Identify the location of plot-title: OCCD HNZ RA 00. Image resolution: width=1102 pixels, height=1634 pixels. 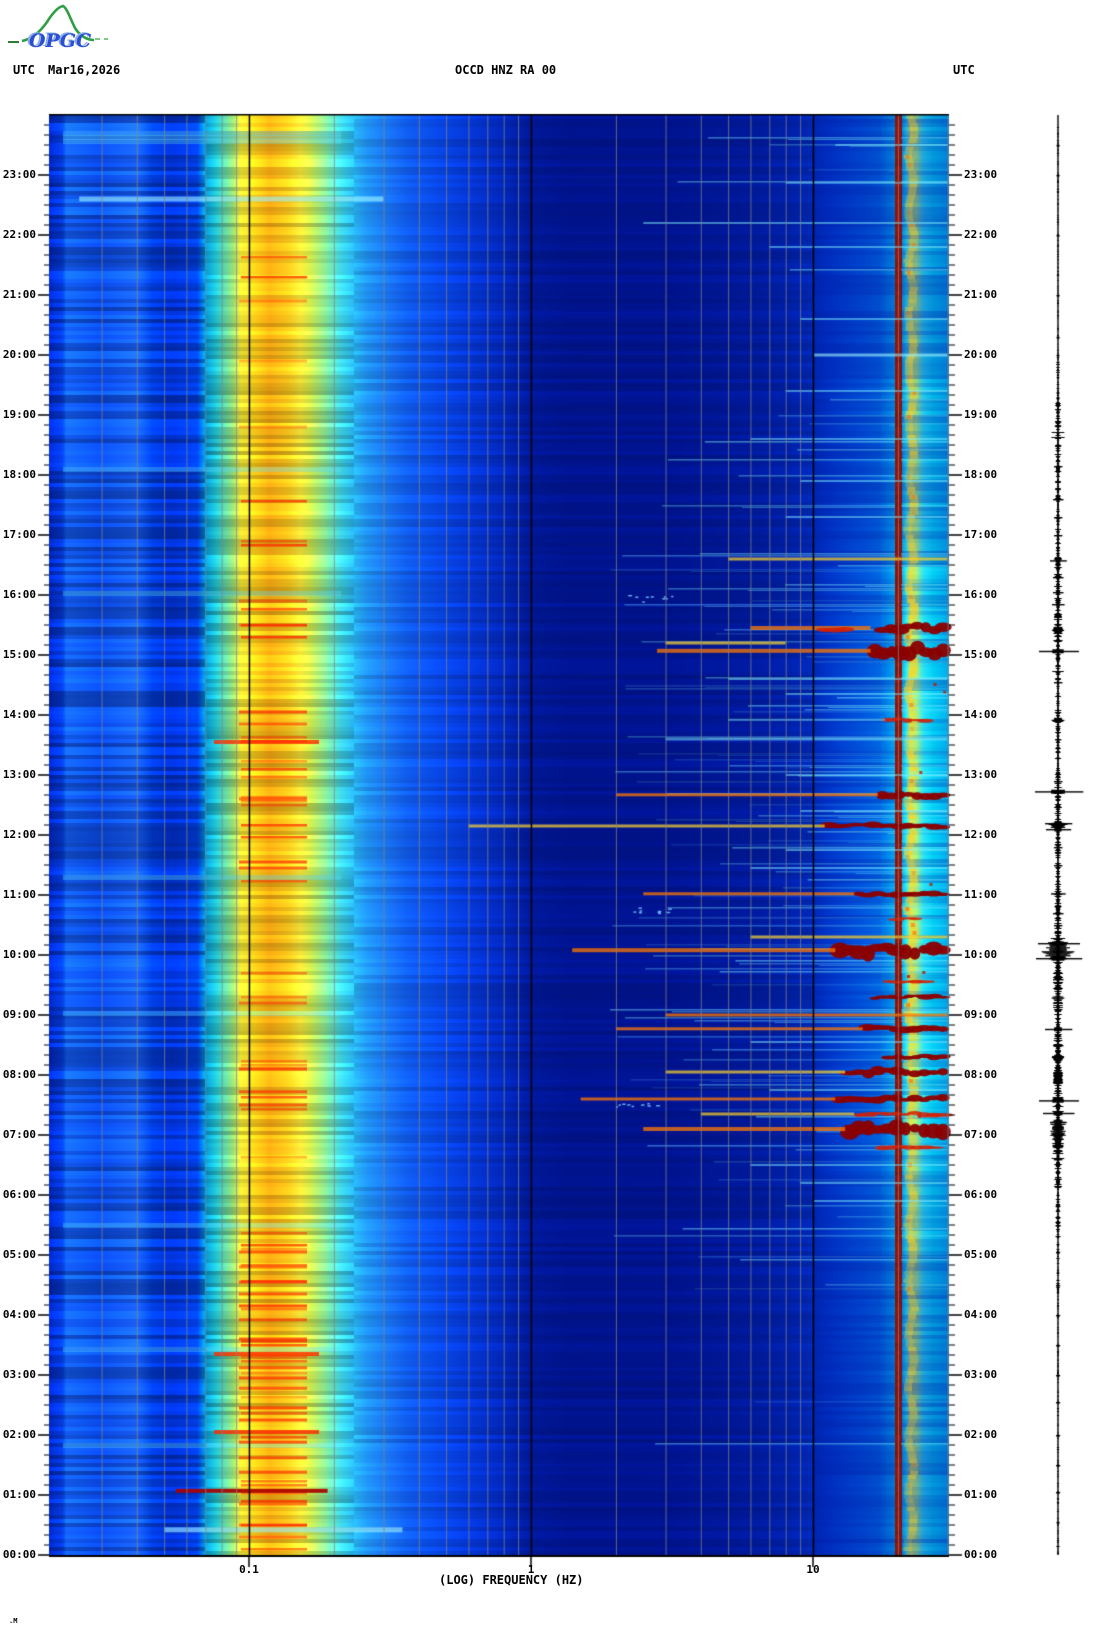
(506, 70).